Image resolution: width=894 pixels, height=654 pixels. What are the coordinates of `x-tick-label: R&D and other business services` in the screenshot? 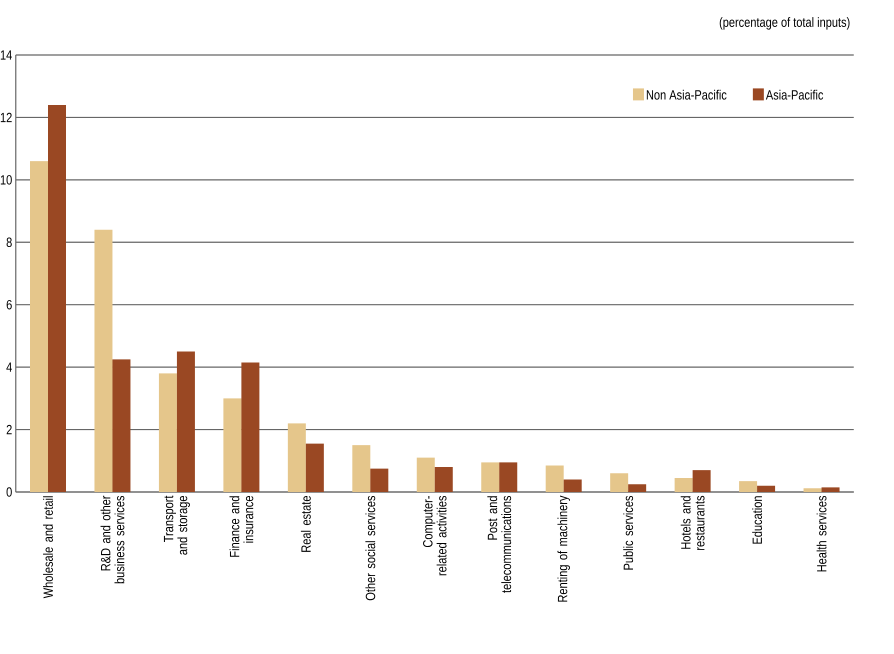 It's located at (112, 540).